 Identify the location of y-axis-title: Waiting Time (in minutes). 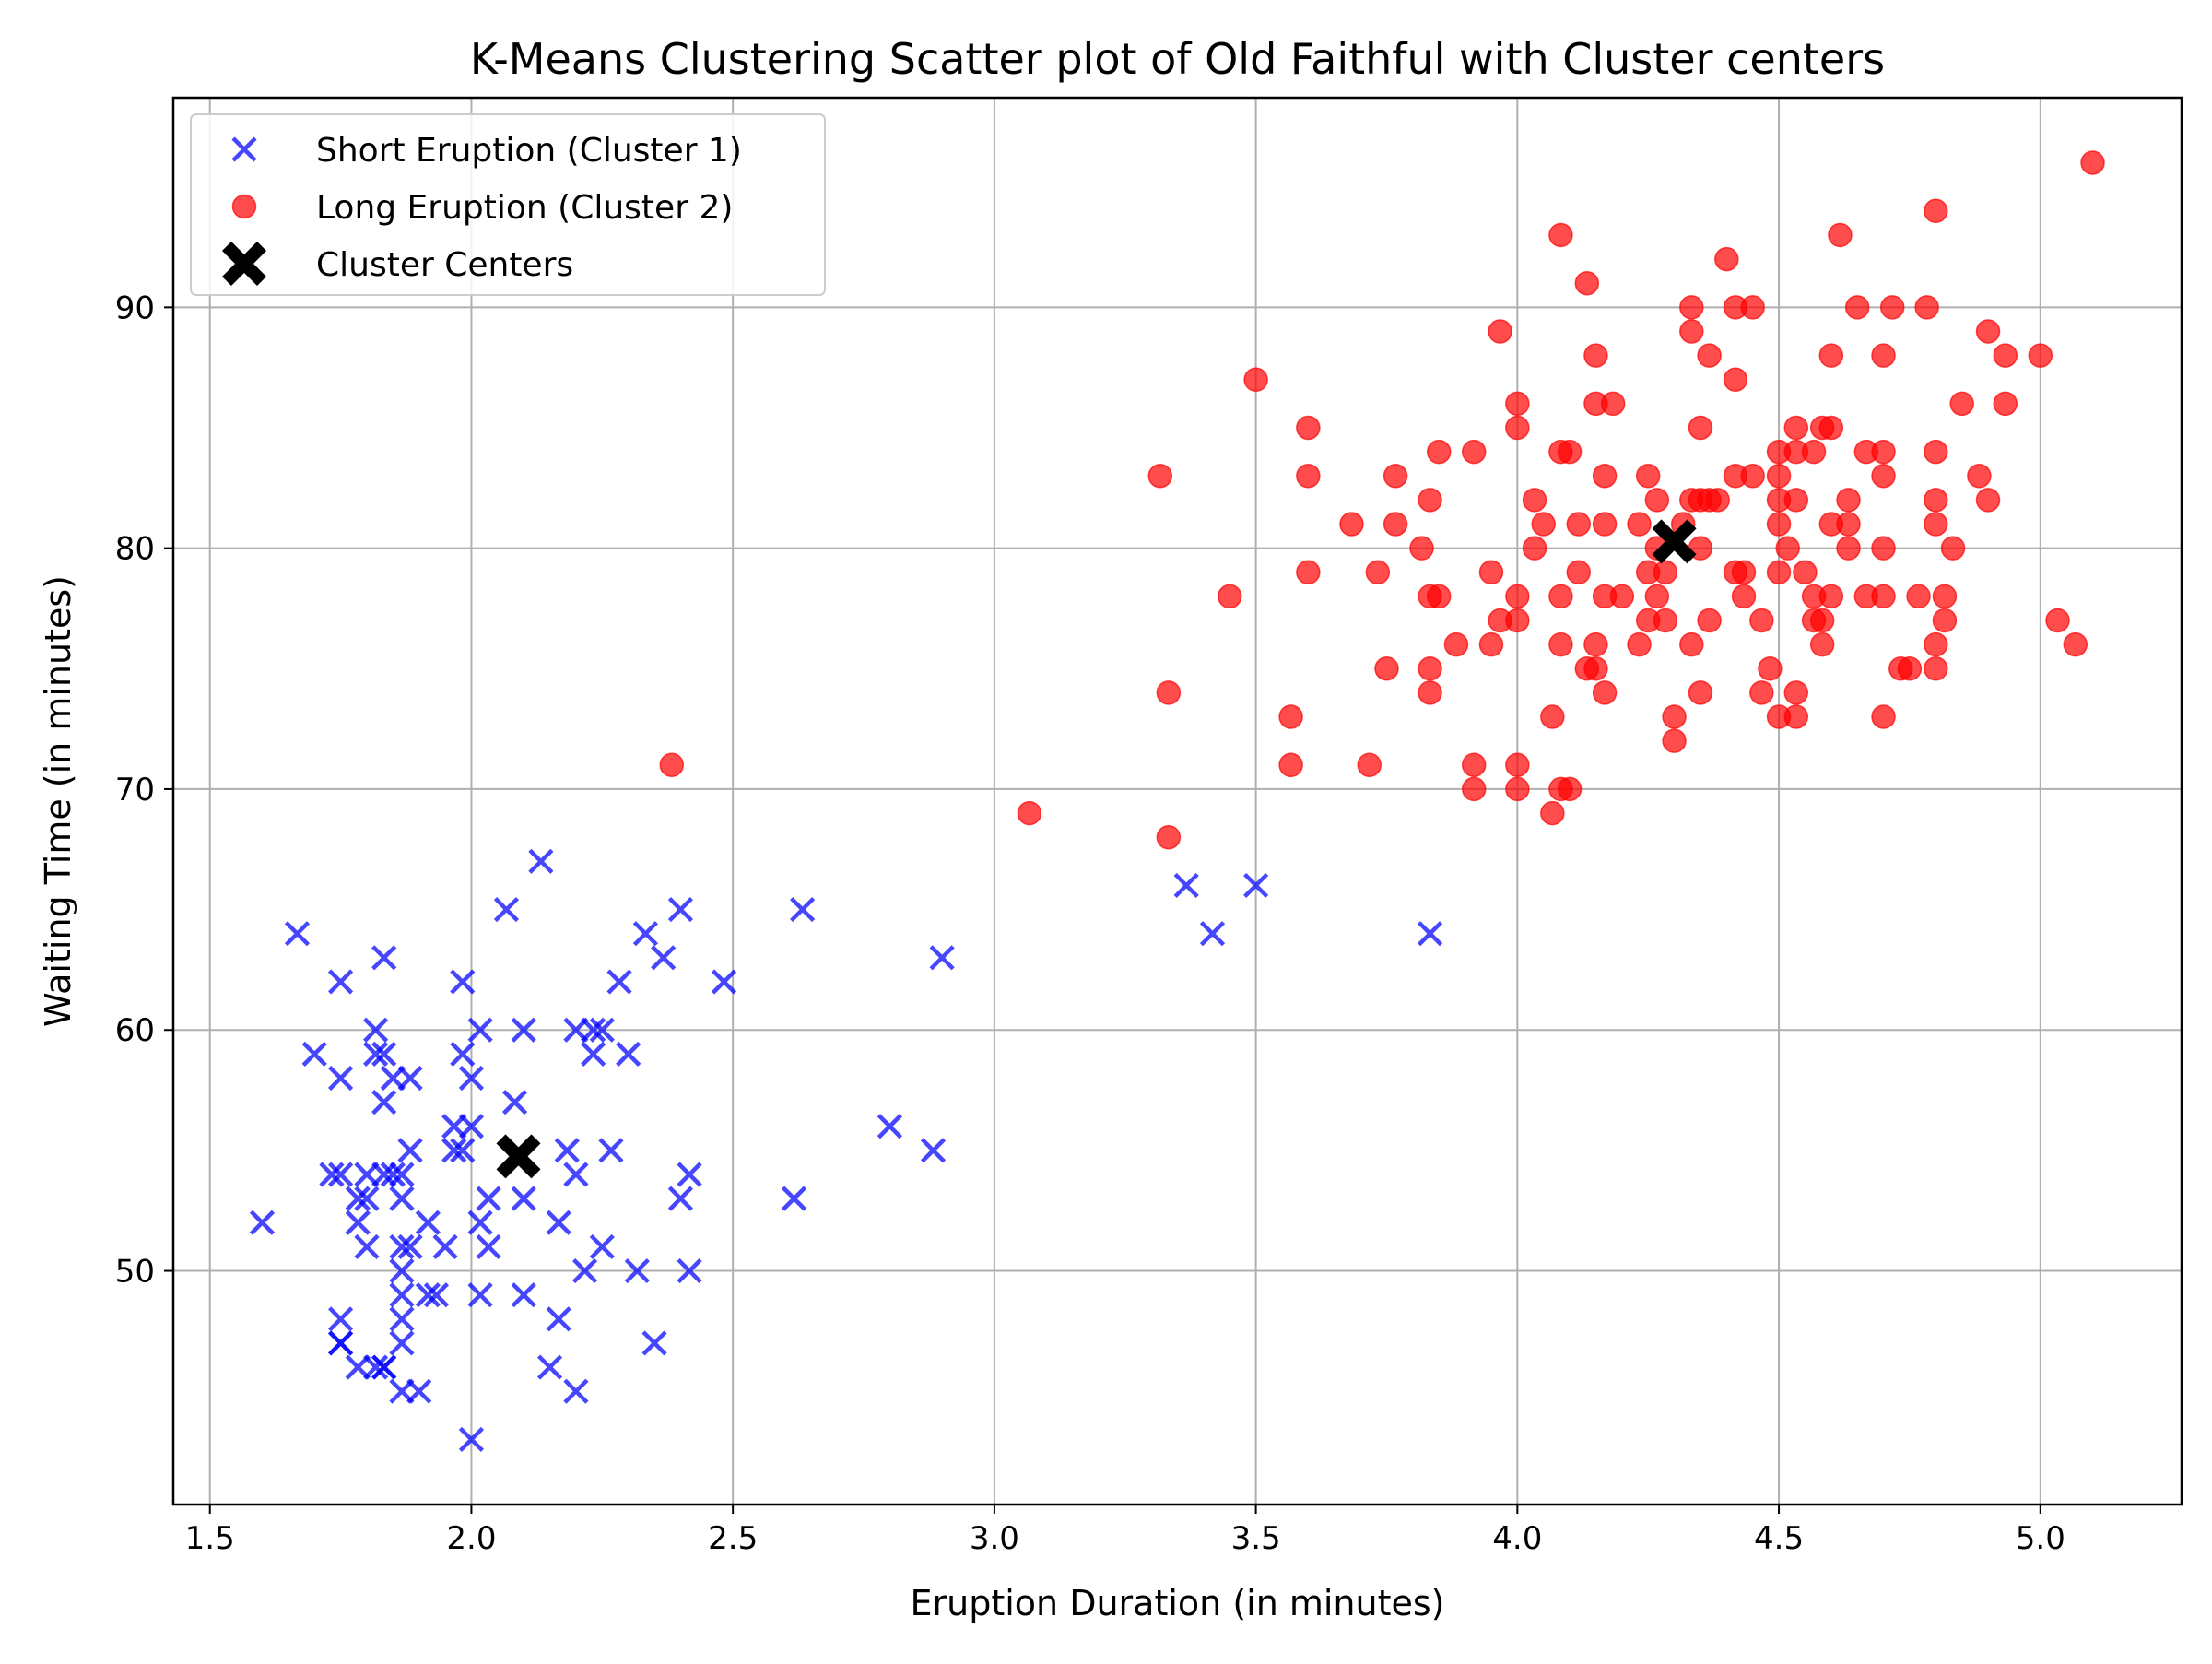
(58, 801).